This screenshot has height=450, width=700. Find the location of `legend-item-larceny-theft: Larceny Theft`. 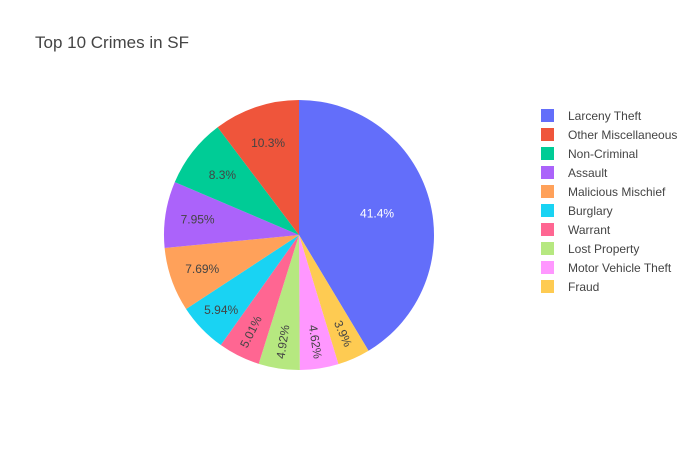

legend-item-larceny-theft: Larceny Theft is located at coordinates (609, 115).